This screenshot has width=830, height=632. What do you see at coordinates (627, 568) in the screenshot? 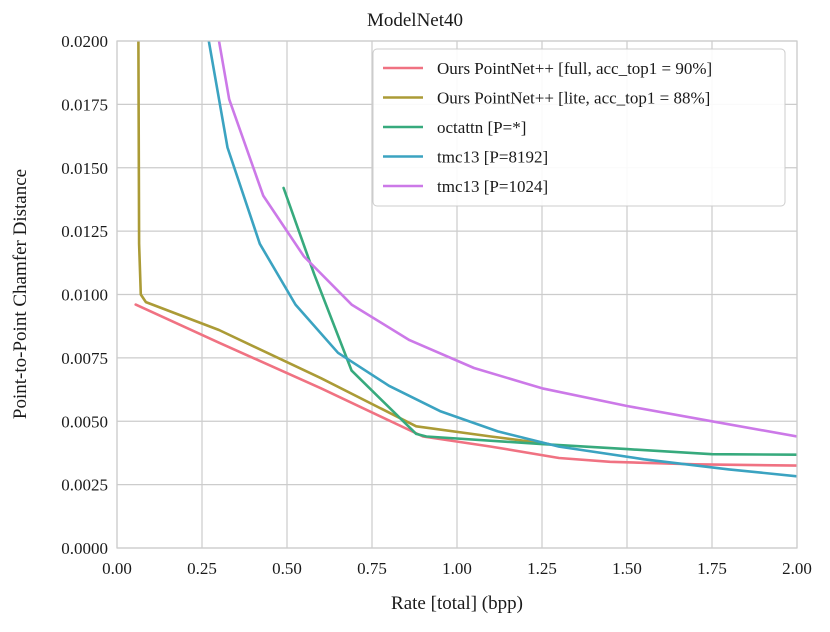
I see `x-tick-label: 1.50` at bounding box center [627, 568].